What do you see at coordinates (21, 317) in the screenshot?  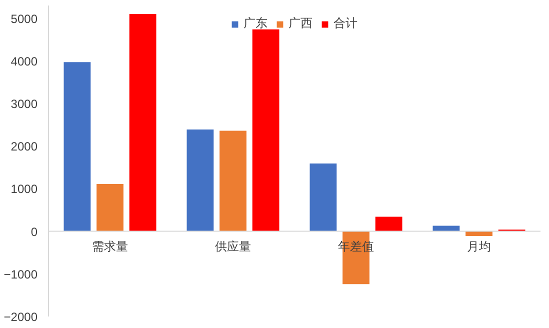 I see `y-tick-label: −2000` at bounding box center [21, 317].